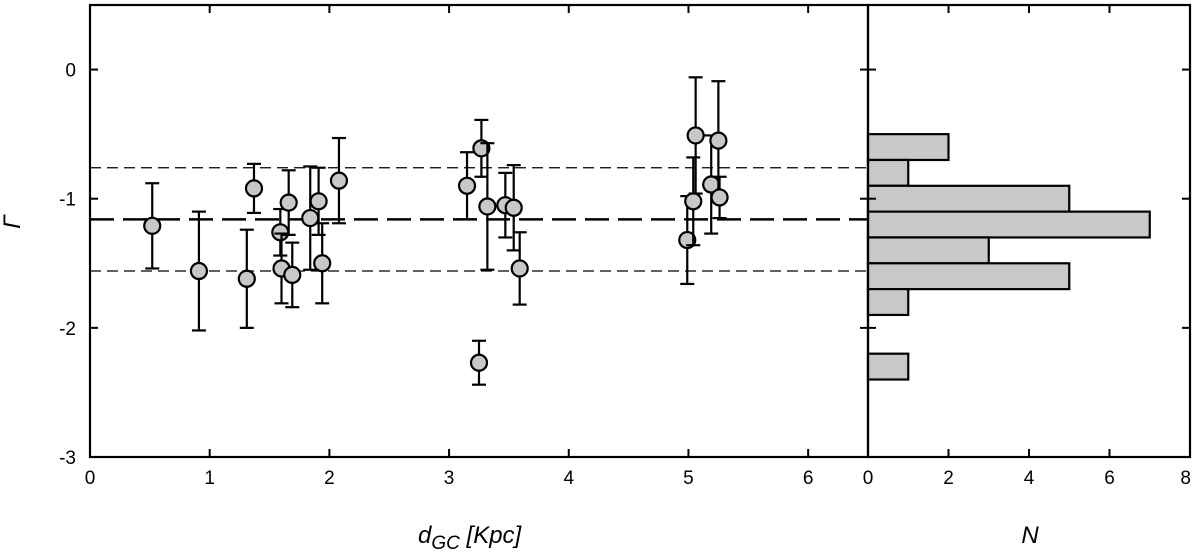 This screenshot has width=1200, height=560. Describe the element at coordinates (209, 478) in the screenshot. I see `x-tick-label: 1` at that location.